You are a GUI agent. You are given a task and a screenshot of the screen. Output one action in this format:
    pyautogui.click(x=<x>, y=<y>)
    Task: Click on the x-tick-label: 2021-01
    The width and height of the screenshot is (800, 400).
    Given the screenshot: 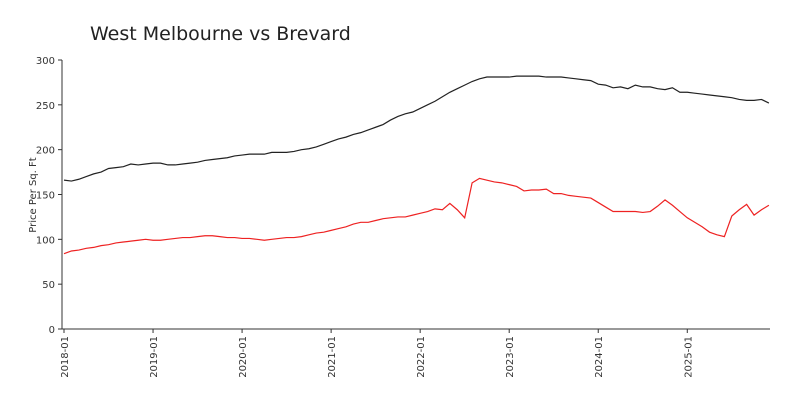 What is the action you would take?
    pyautogui.click(x=332, y=357)
    